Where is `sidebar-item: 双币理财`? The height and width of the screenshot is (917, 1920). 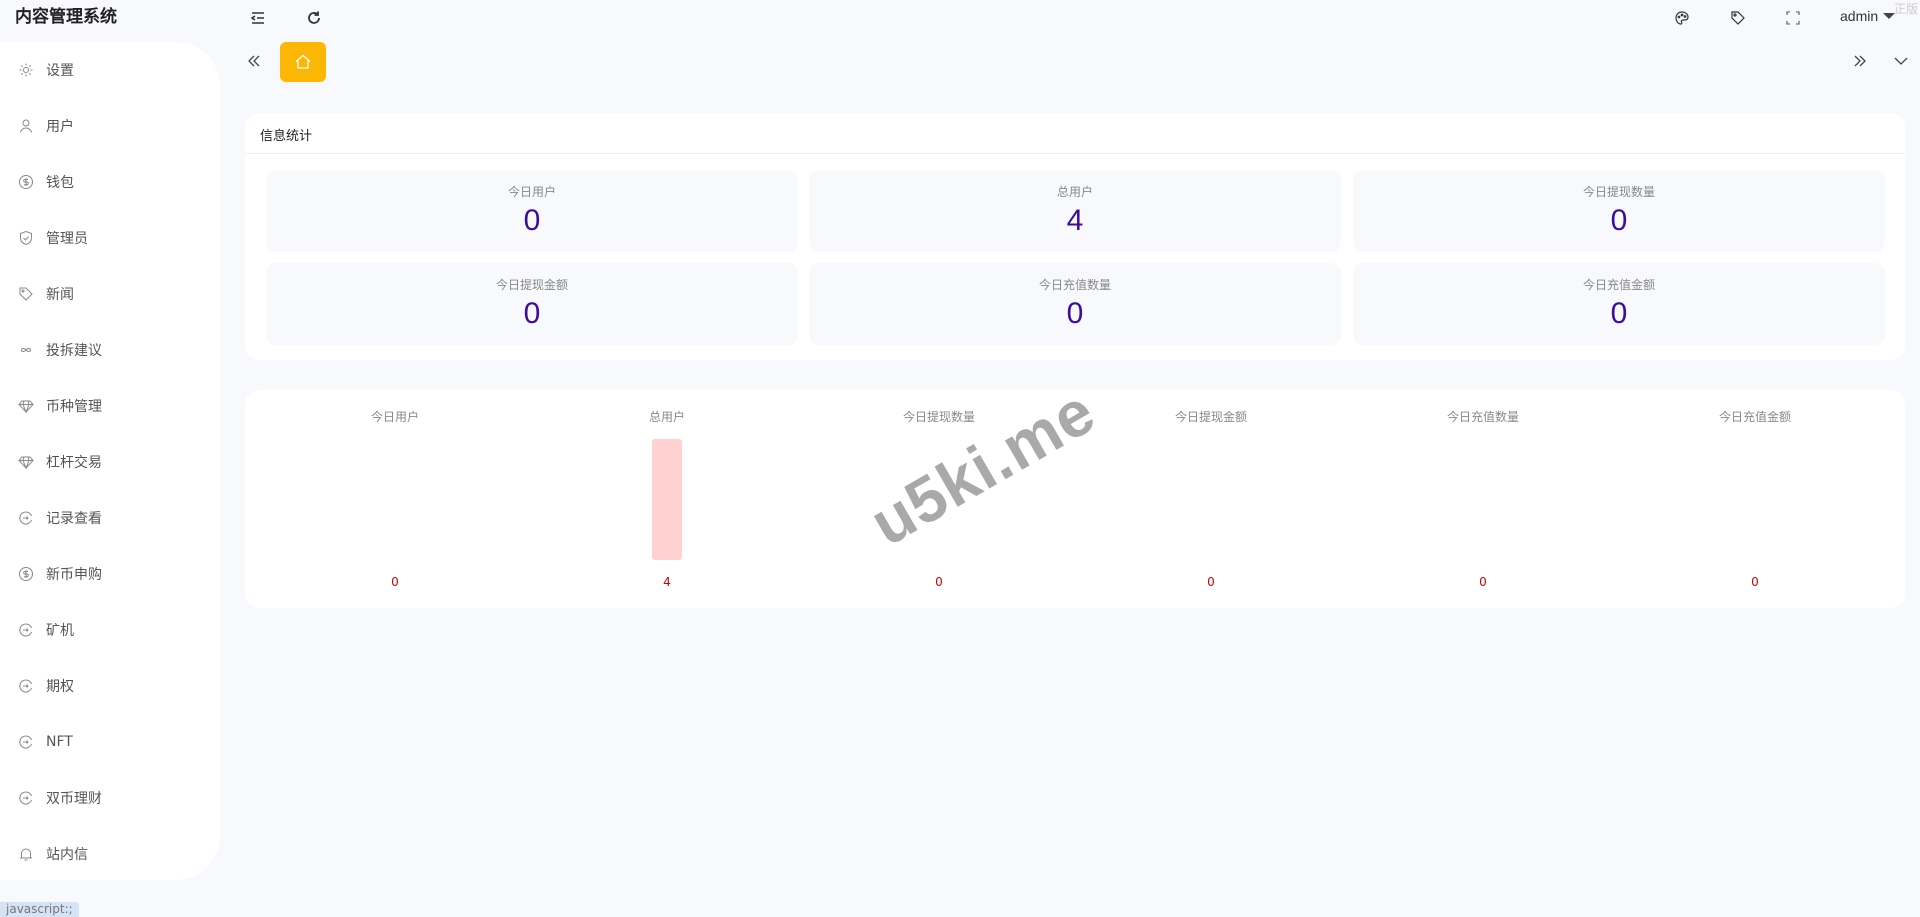
sidebar-item: 双币理财 is located at coordinates (60, 798).